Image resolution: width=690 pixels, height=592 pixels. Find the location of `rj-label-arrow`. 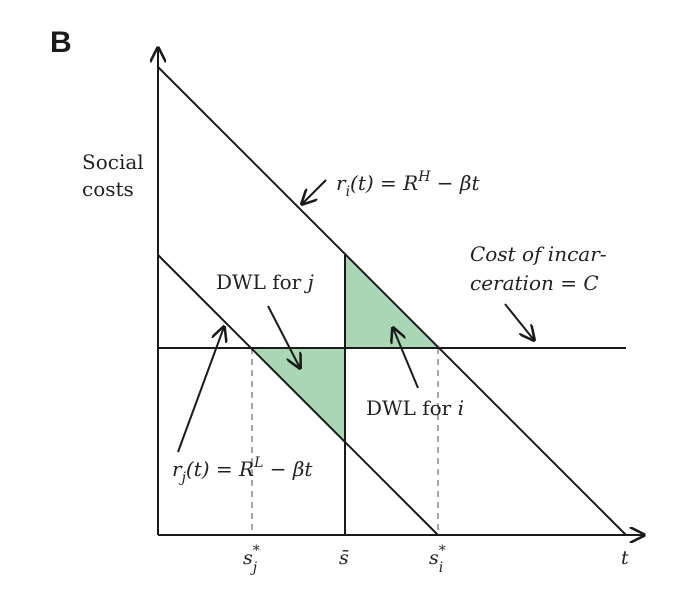

rj-label-arrow is located at coordinates (200, 390).